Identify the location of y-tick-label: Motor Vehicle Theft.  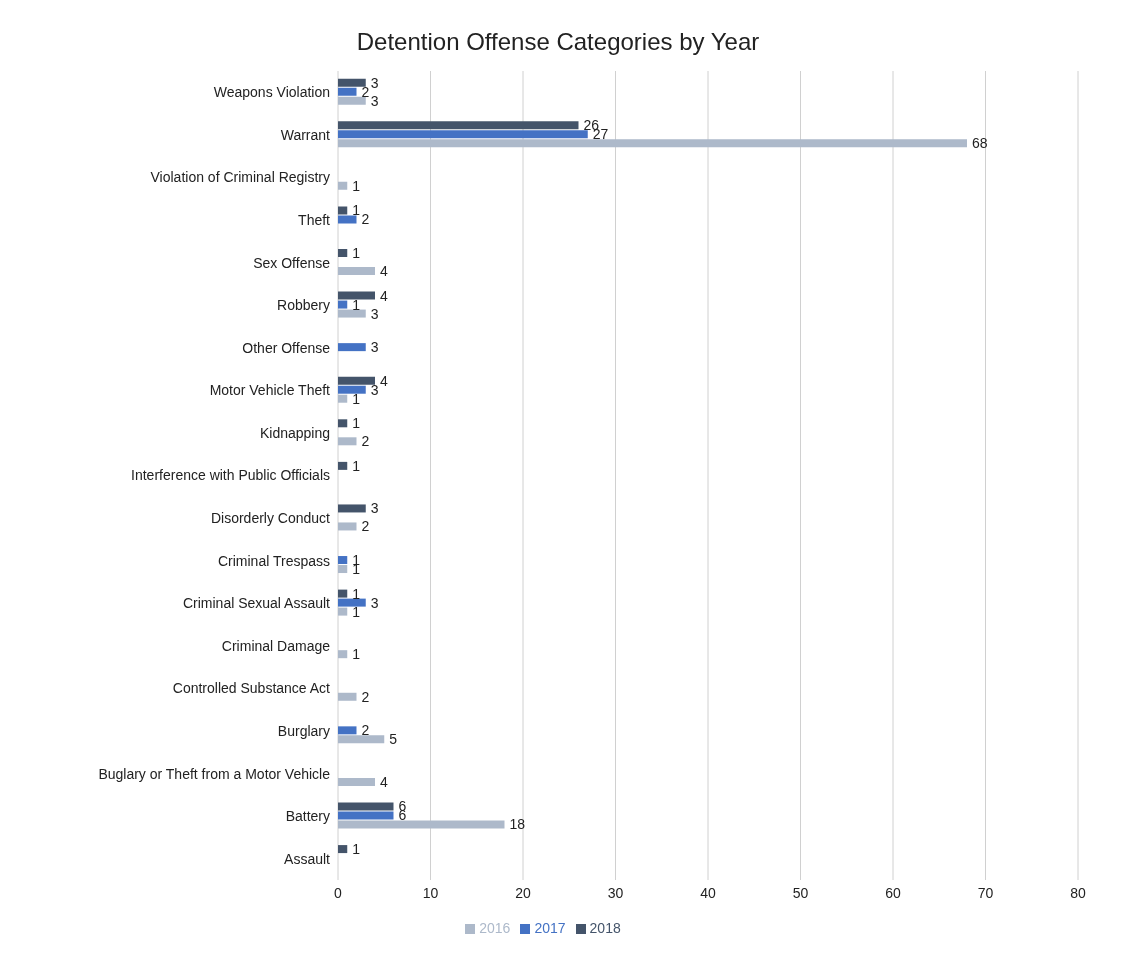
(270, 390).